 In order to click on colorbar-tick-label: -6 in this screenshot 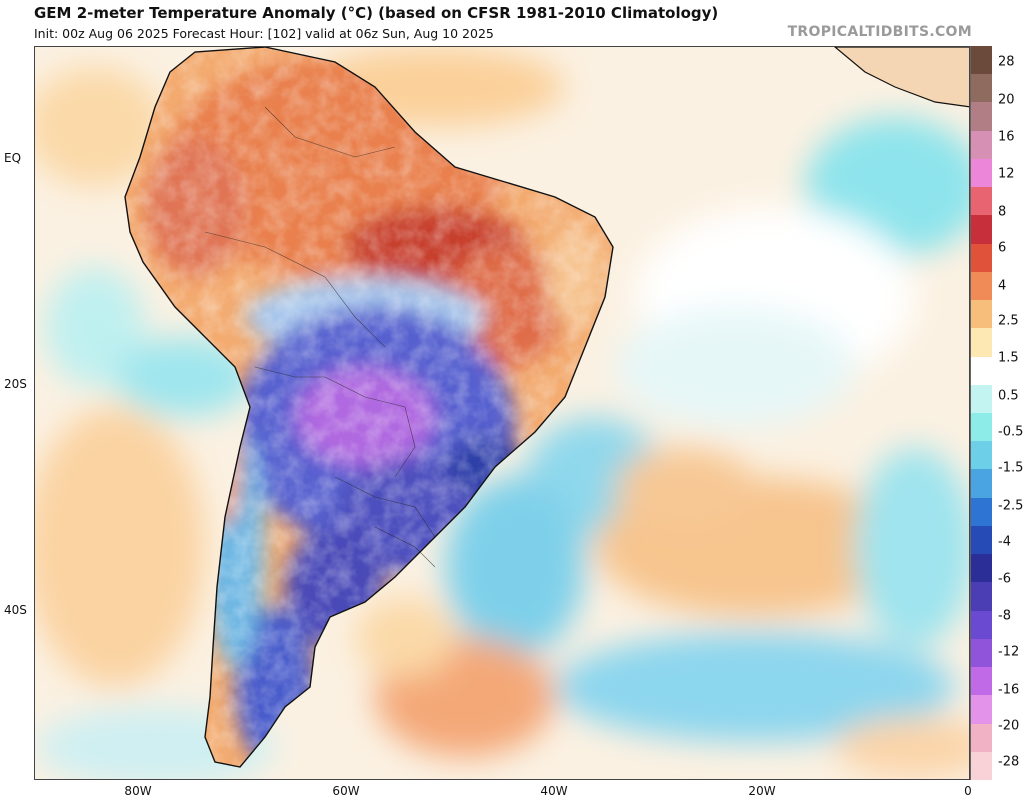, I will do `click(1004, 579)`.